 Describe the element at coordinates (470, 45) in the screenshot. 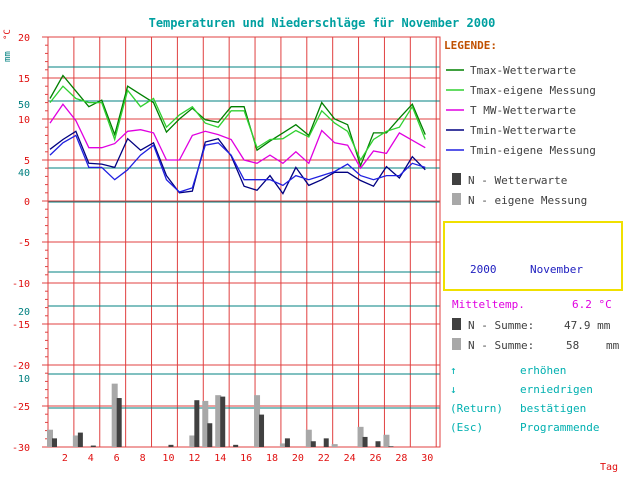

I see `legend-title: LEGENDE:` at that location.